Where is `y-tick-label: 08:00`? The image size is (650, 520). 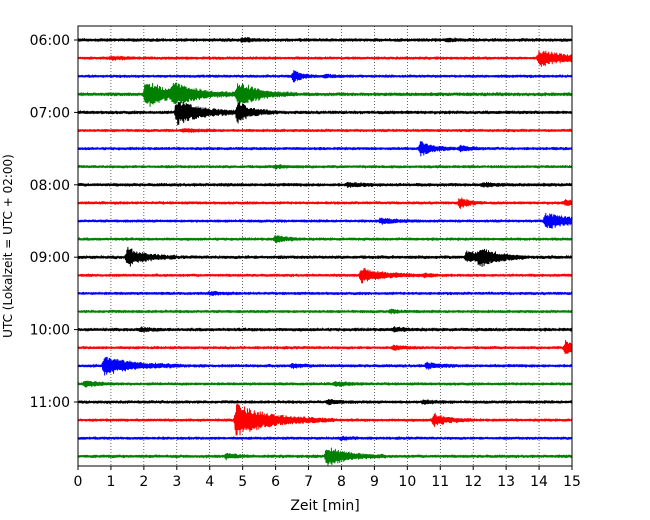 y-tick-label: 08:00 is located at coordinates (50, 186).